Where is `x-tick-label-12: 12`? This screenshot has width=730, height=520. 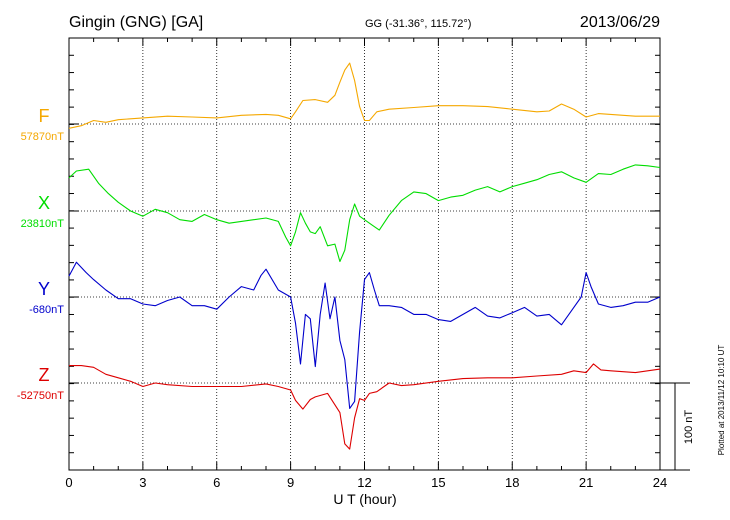 x-tick-label-12: 12 is located at coordinates (364, 482).